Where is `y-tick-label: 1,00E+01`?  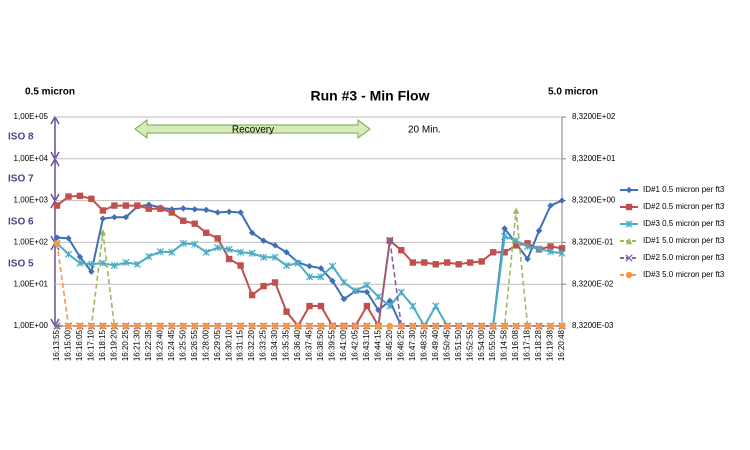 y-tick-label: 1,00E+01 is located at coordinates (31, 283).